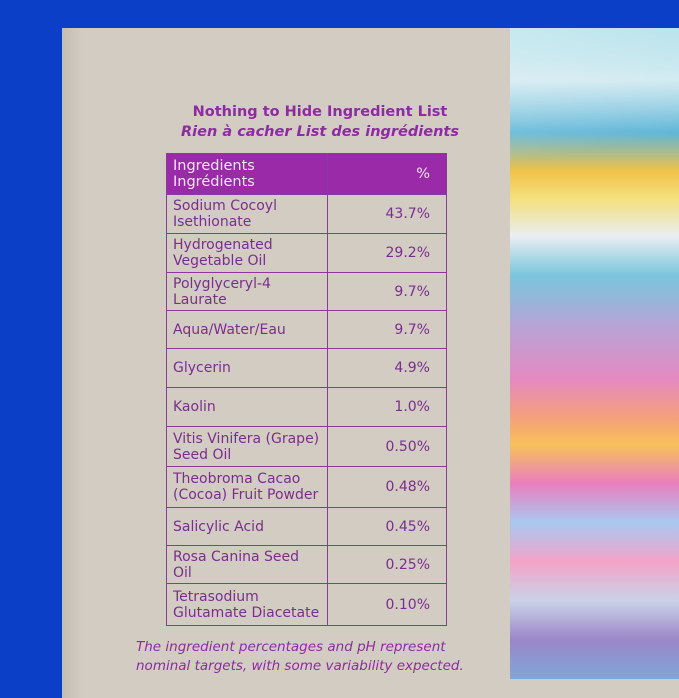 This screenshot has width=679, height=698. I want to click on table-row: Vitis Vinifera (Grape) Seed Oil 0.50%, so click(306, 446).